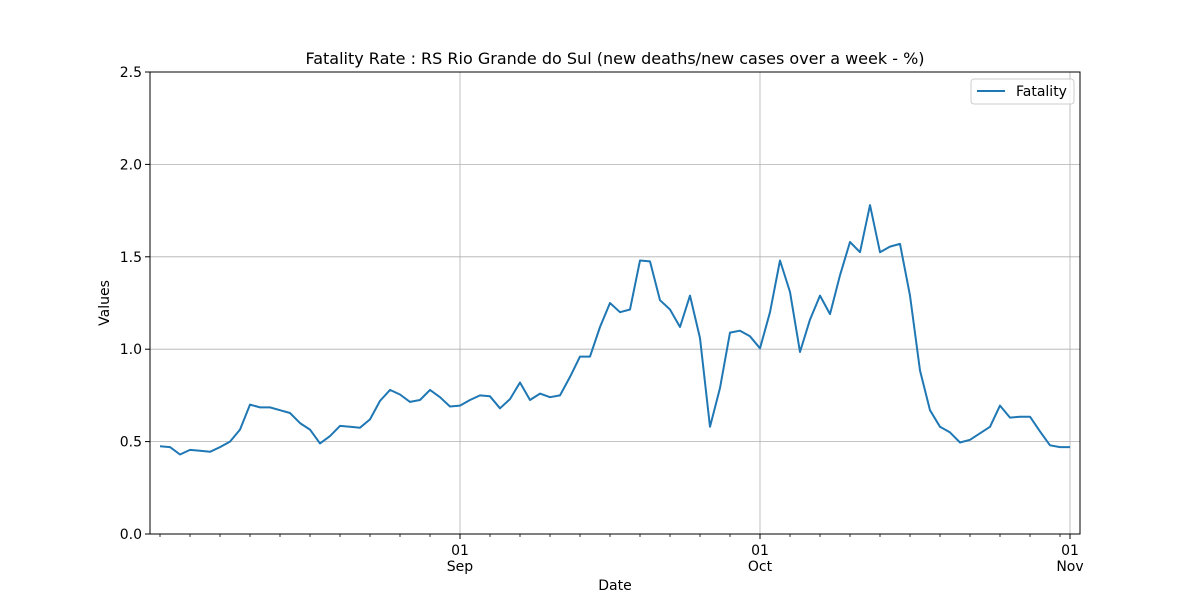  What do you see at coordinates (105, 303) in the screenshot?
I see `y-axis-label: Values` at bounding box center [105, 303].